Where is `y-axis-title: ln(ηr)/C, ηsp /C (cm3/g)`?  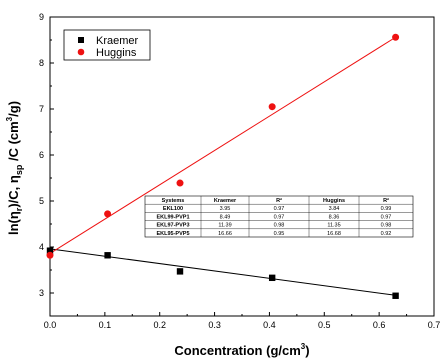
y-axis-title: ln(ηr)/C, ηsp /C (cm3/g) is located at coordinates (14, 168).